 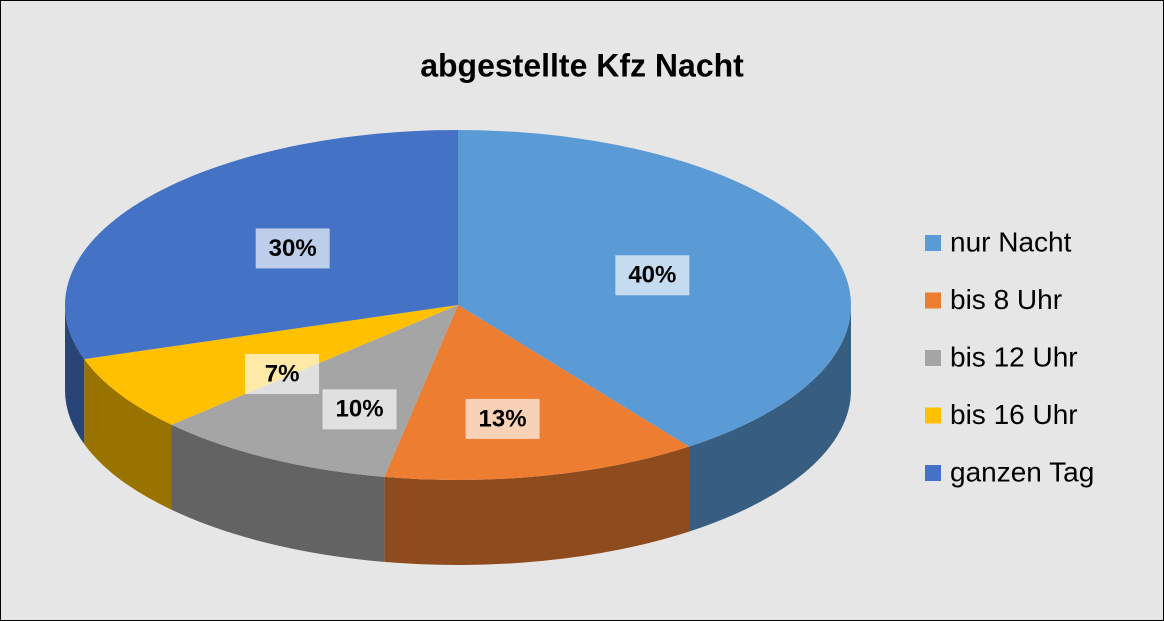 What do you see at coordinates (1022, 471) in the screenshot?
I see `legend-label: ganzen Tag` at bounding box center [1022, 471].